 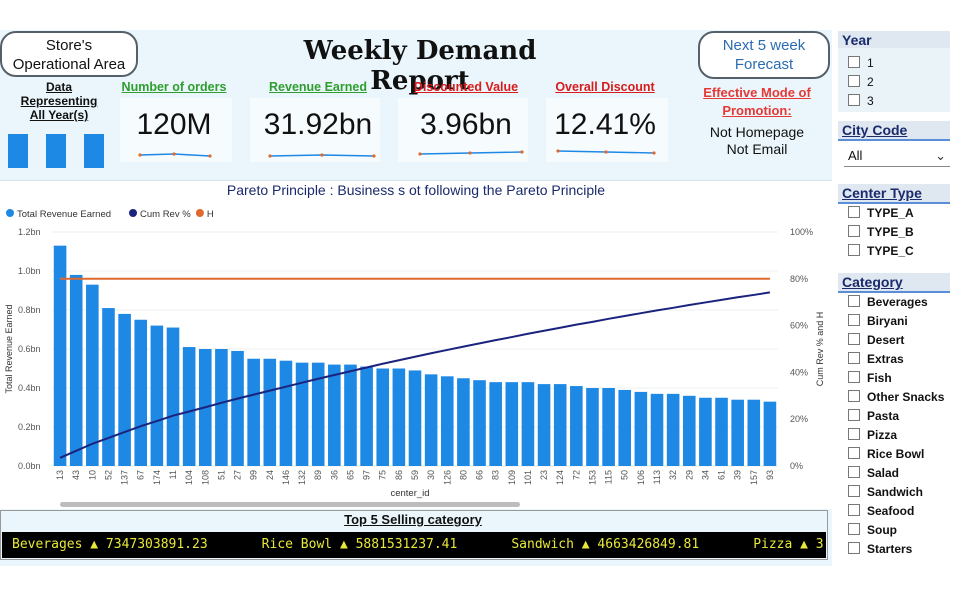 What do you see at coordinates (64, 214) in the screenshot?
I see `legend-label: Total Revenue Earned` at bounding box center [64, 214].